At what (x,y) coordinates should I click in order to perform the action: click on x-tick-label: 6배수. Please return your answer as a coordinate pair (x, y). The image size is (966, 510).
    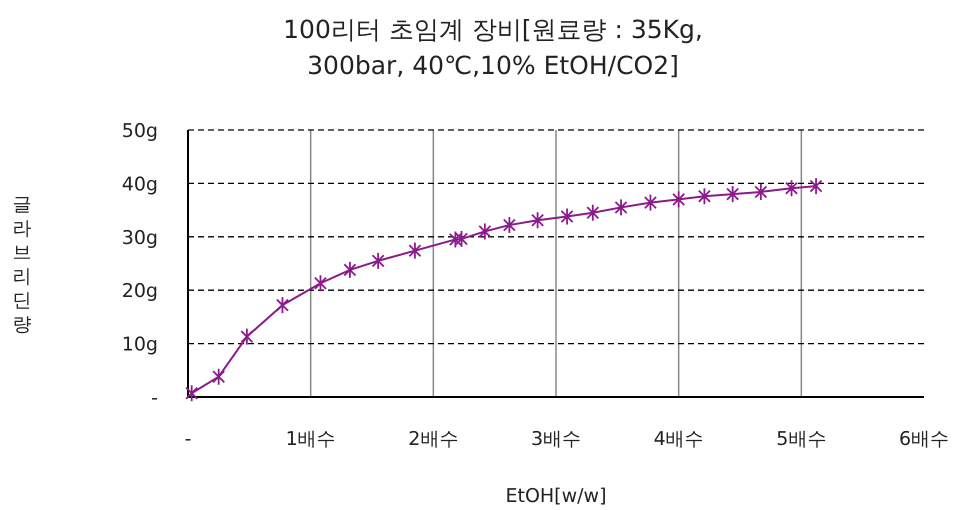
    Looking at the image, I should click on (924, 439).